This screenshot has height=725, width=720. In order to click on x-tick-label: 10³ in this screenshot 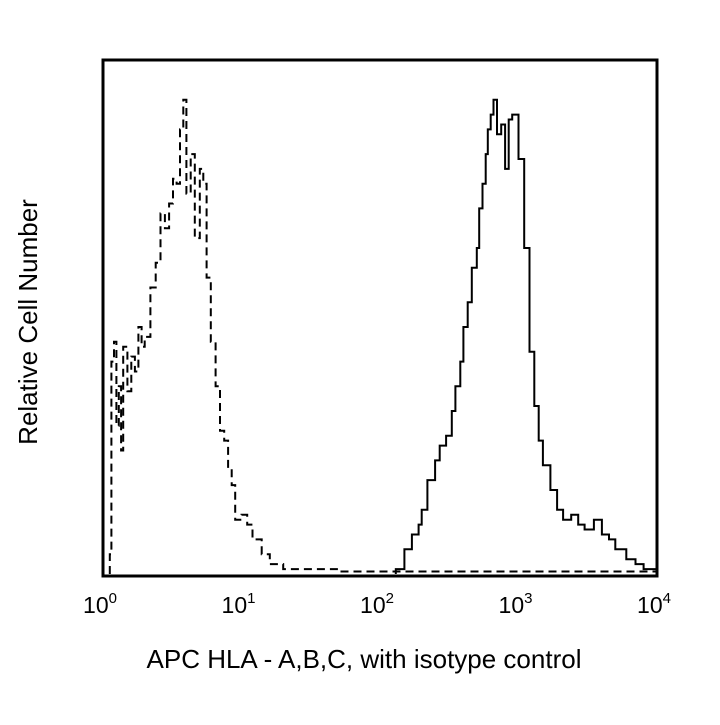, I will do `click(516, 604)`.